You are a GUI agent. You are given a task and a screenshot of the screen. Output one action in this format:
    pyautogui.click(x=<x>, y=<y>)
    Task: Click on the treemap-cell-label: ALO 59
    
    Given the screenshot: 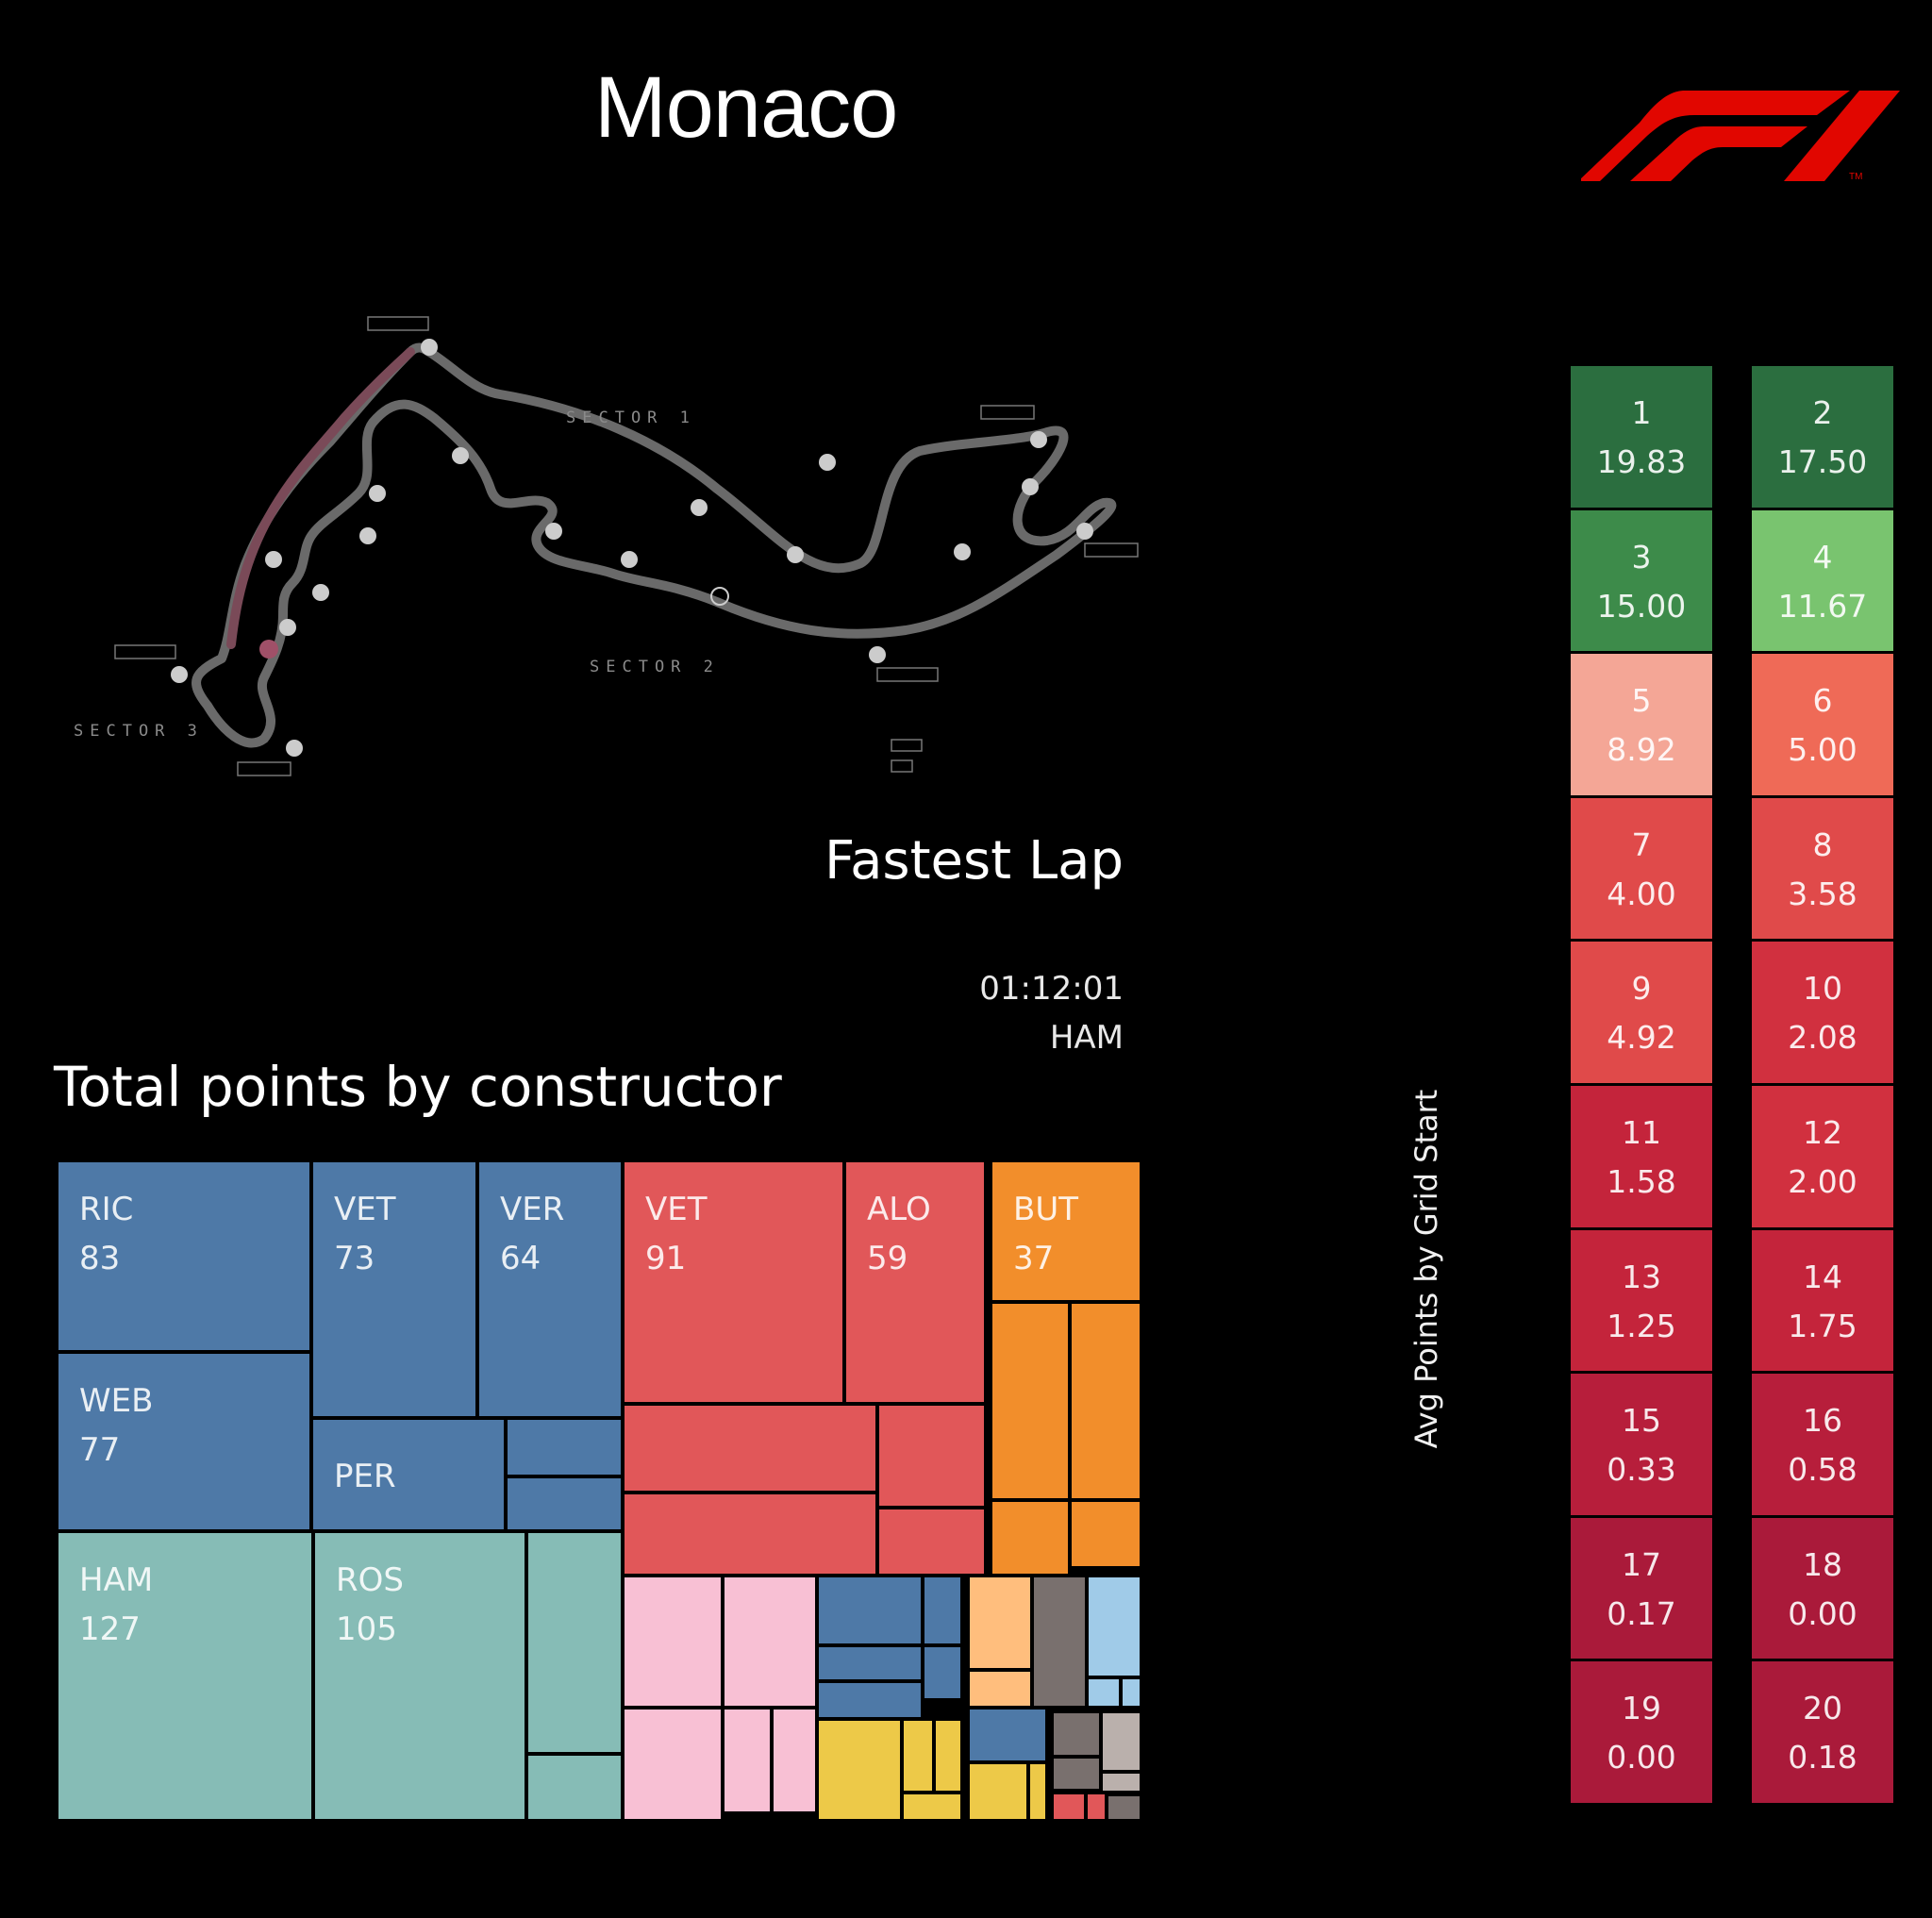 What is the action you would take?
    pyautogui.click(x=899, y=1234)
    